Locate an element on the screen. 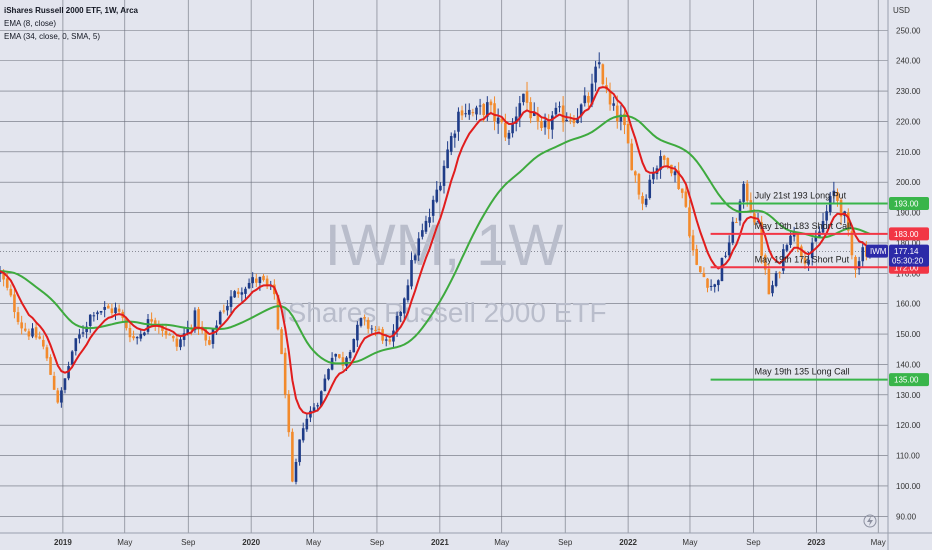  y-tick-label: 150.00 is located at coordinates (908, 334).